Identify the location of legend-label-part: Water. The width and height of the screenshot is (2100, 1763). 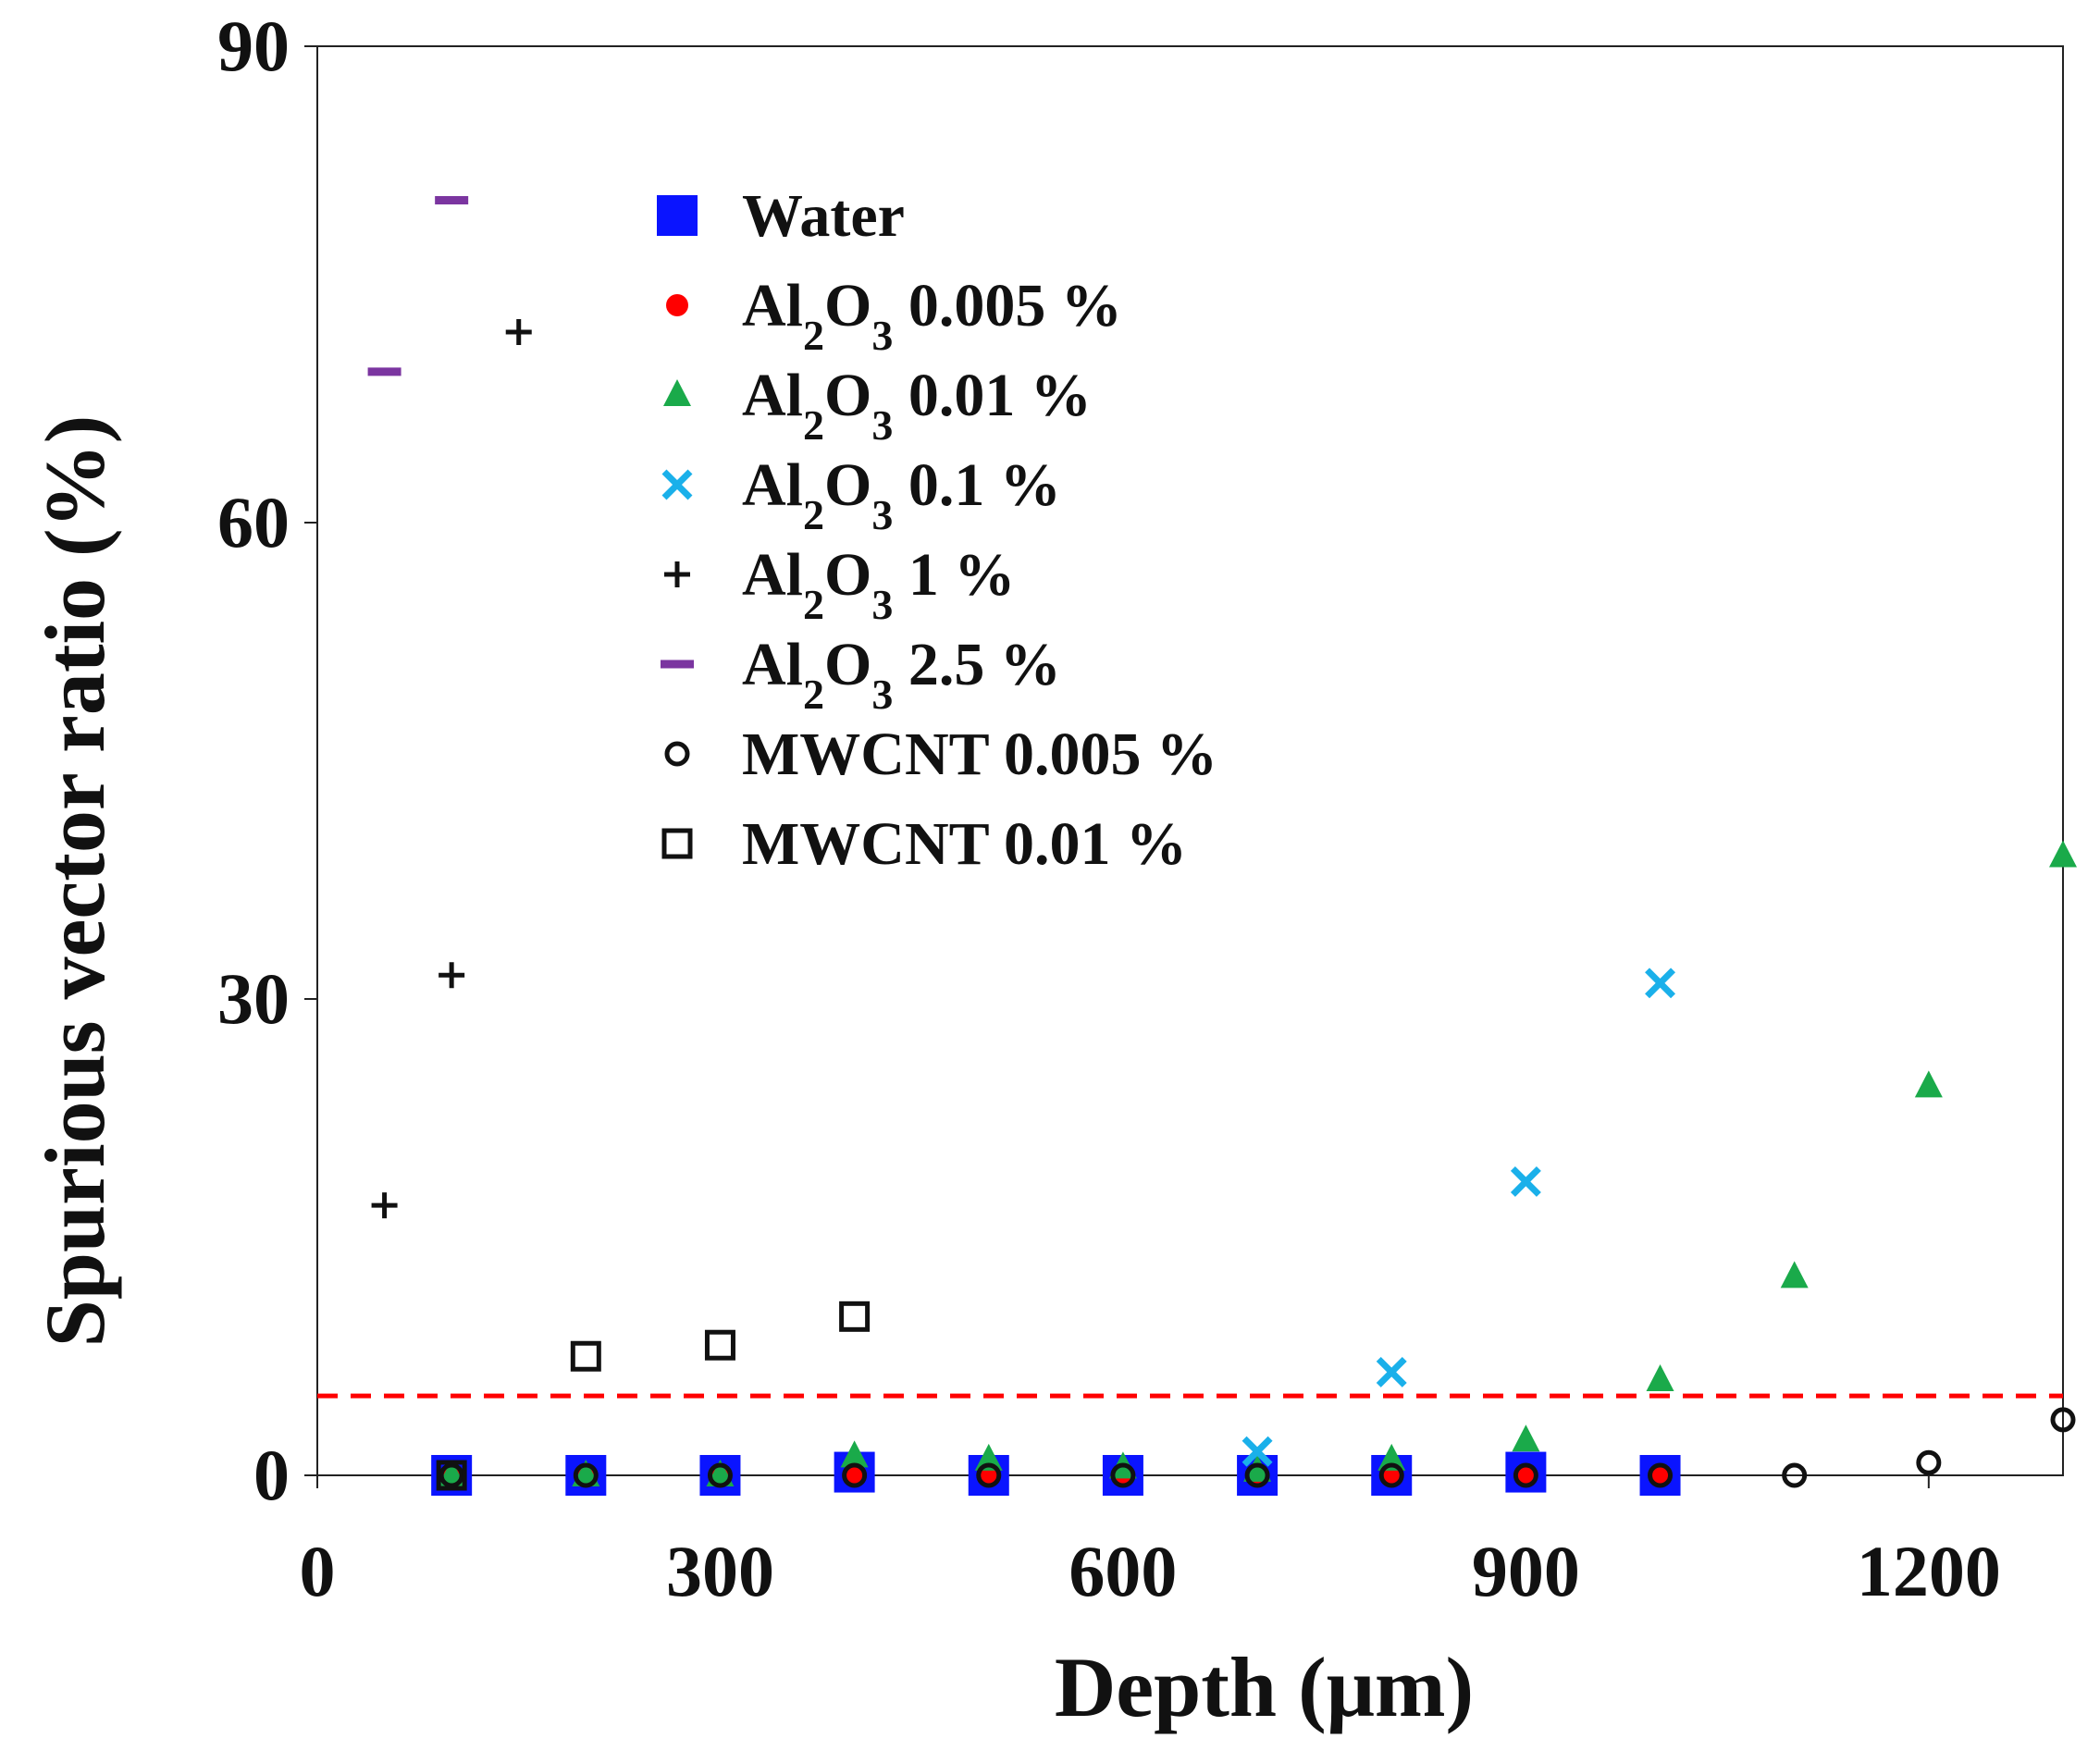
(823, 216).